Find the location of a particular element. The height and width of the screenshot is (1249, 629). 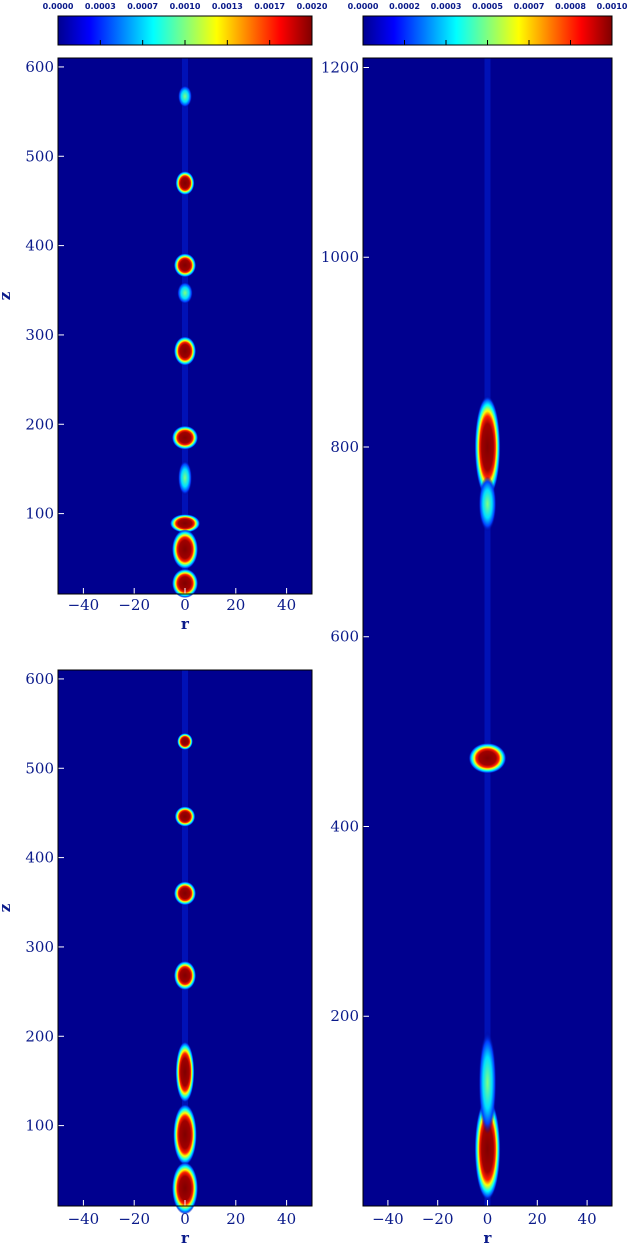

colorbar-tick-label: 0.0020 is located at coordinates (312, 6).